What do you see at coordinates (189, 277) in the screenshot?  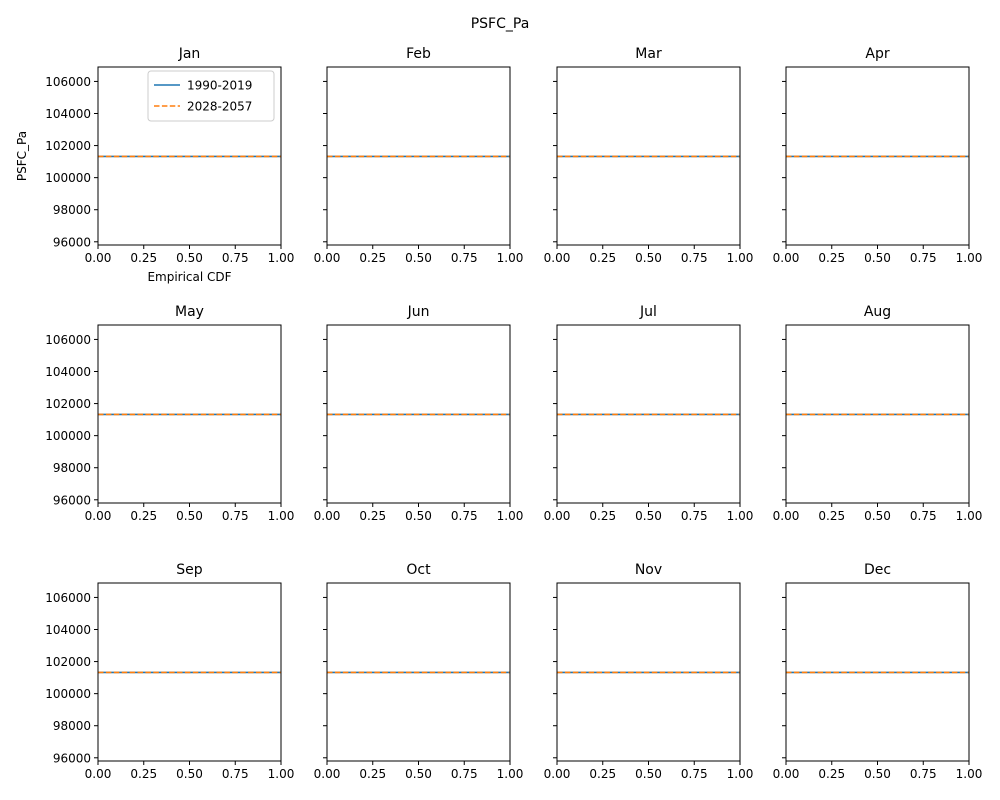 I see `x-axis-label: Empirical CDF` at bounding box center [189, 277].